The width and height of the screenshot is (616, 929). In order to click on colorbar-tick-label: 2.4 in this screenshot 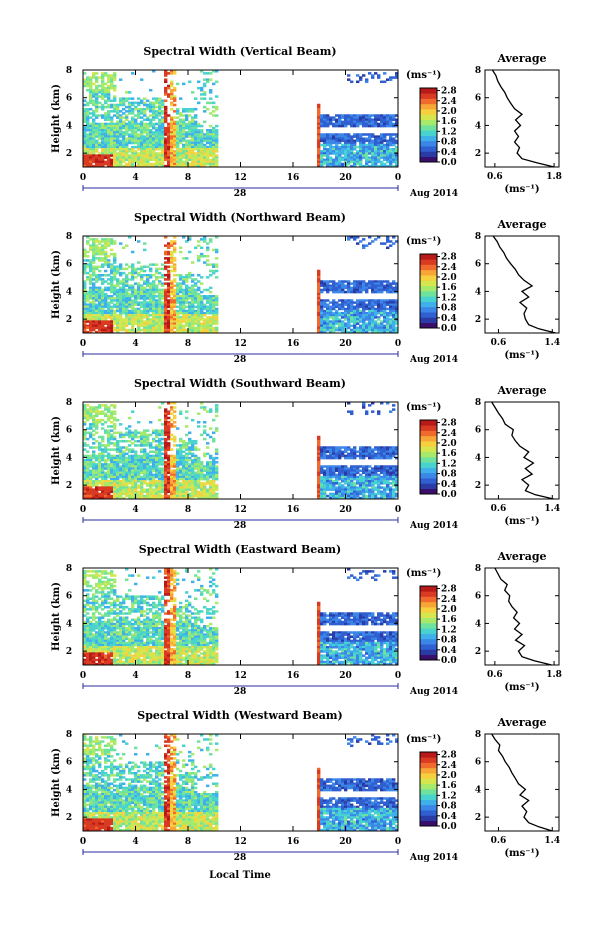, I will do `click(449, 102)`.